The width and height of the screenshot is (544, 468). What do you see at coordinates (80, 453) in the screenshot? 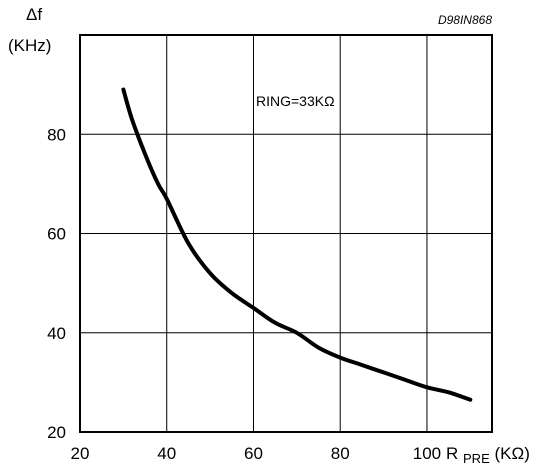
I see `x-tick-label: 20` at bounding box center [80, 453].